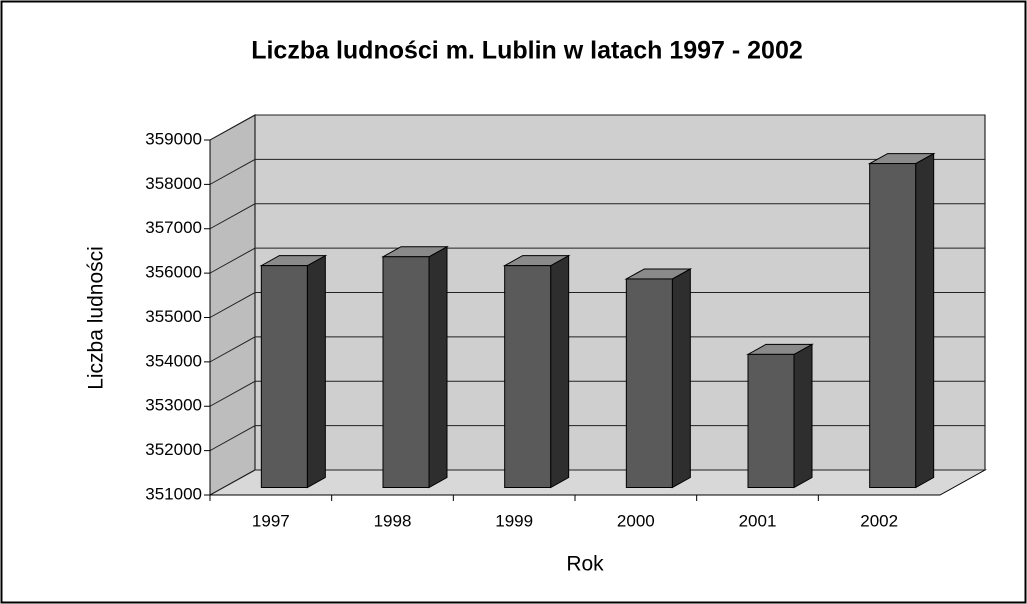 Image resolution: width=1027 pixels, height=604 pixels. Describe the element at coordinates (173, 449) in the screenshot. I see `y-tick-label: 352000` at that location.